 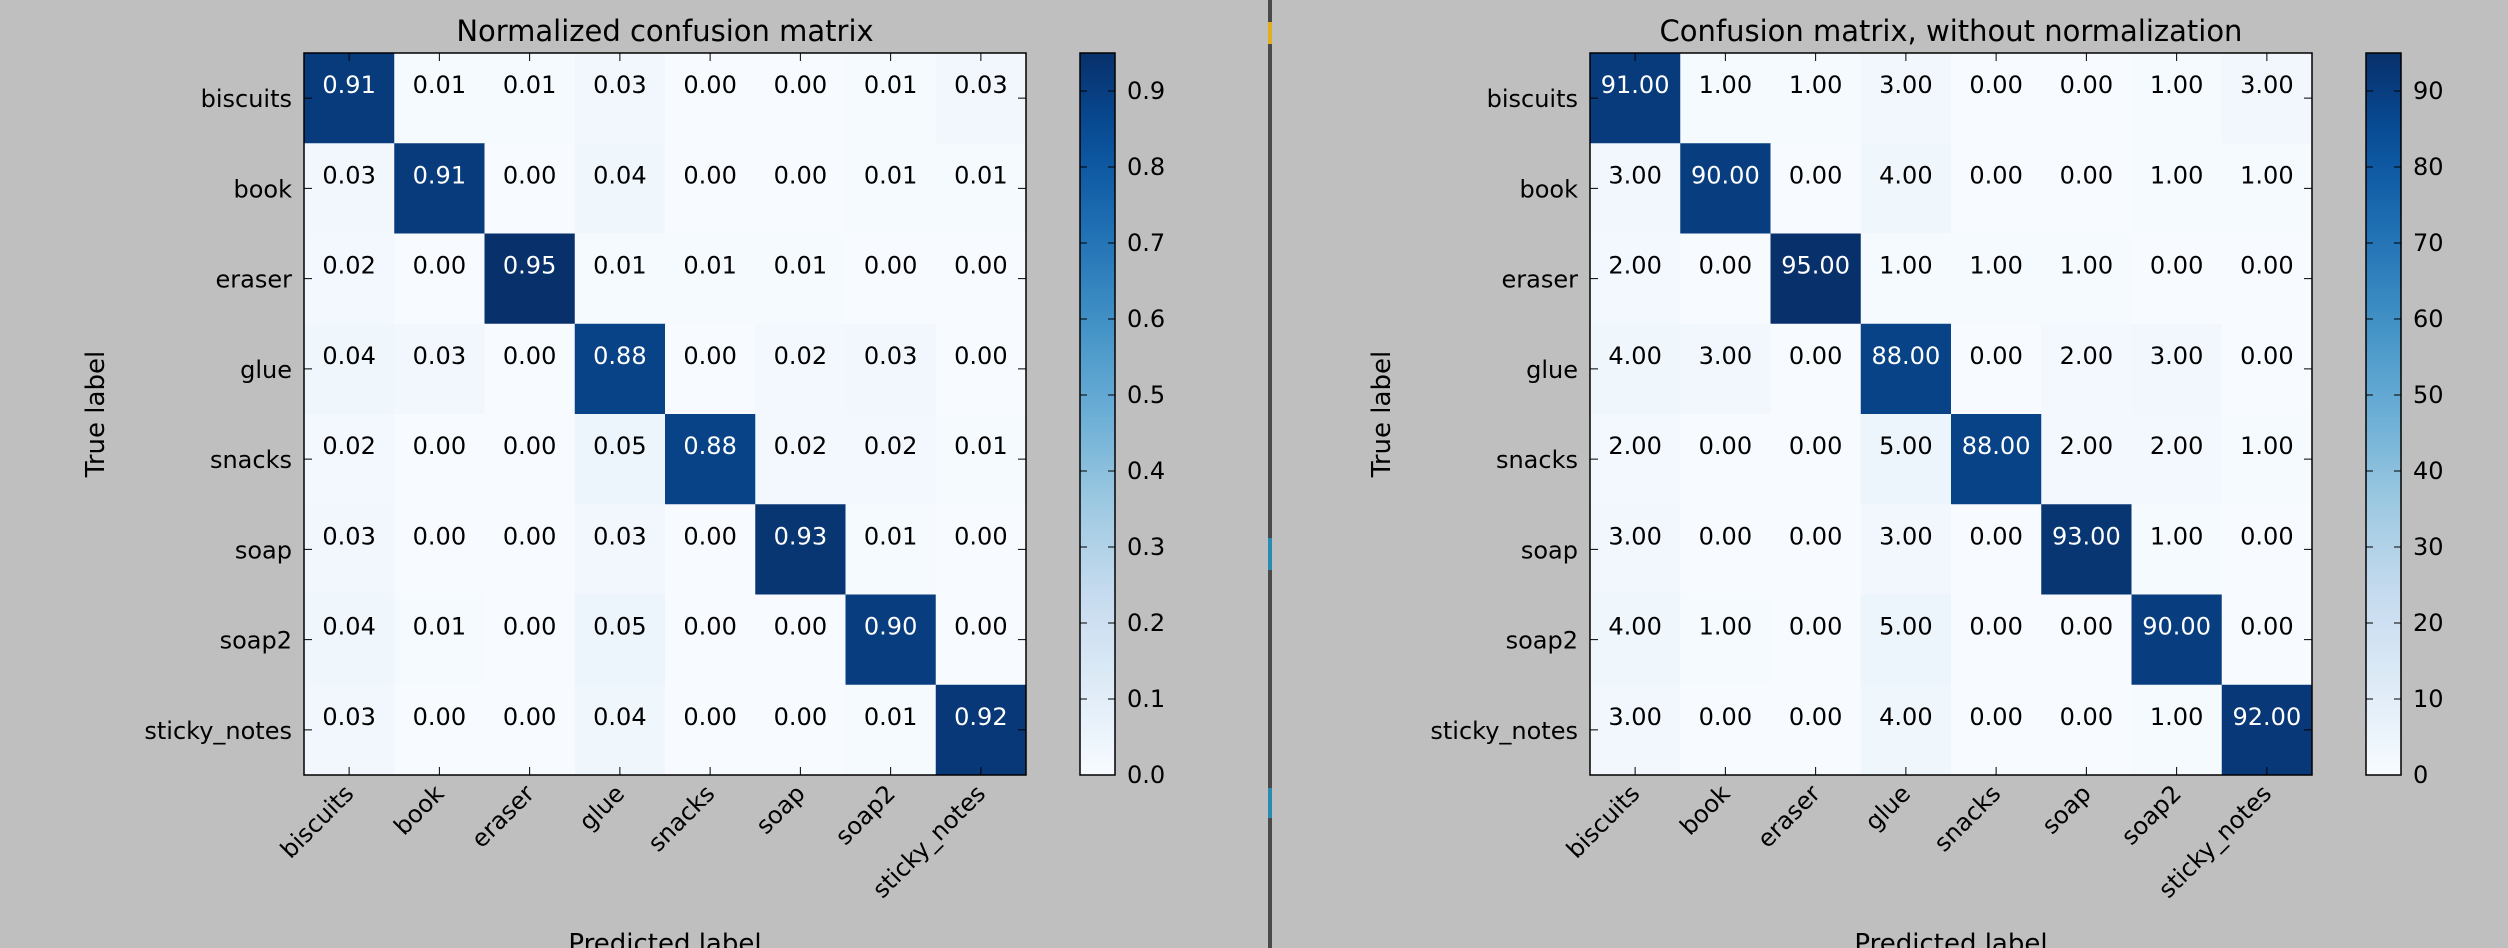 What do you see at coordinates (865, 814) in the screenshot?
I see `x-tick-label: soap2` at bounding box center [865, 814].